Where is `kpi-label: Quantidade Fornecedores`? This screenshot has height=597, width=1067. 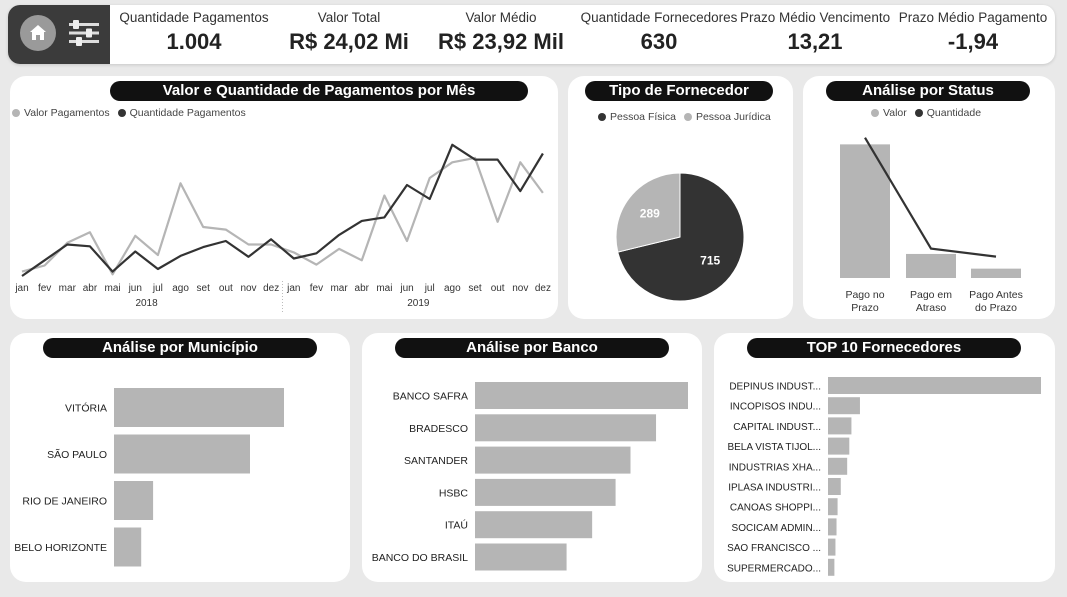
kpi-label: Quantidade Fornecedores is located at coordinates (659, 17).